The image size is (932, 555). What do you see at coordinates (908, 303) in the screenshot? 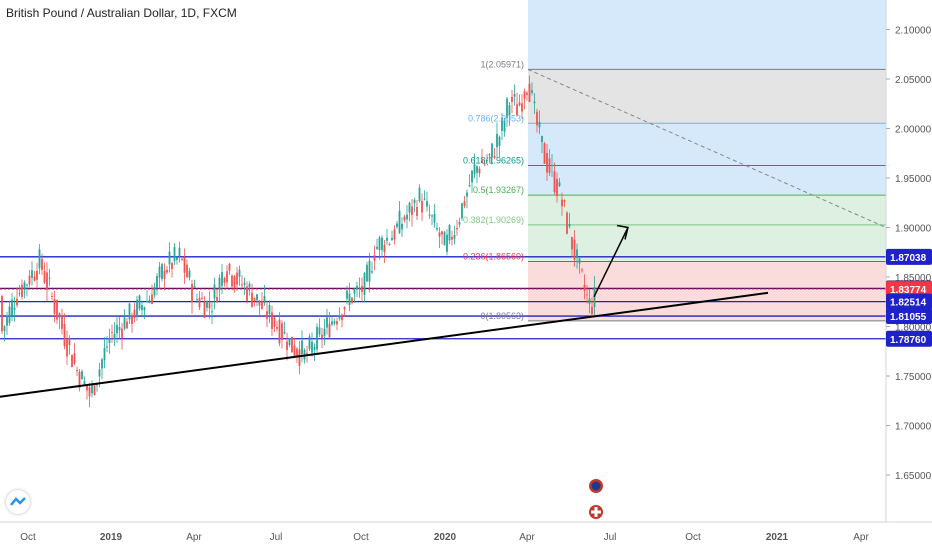
I see `price-level-badge-label: 1.82514` at bounding box center [908, 303].